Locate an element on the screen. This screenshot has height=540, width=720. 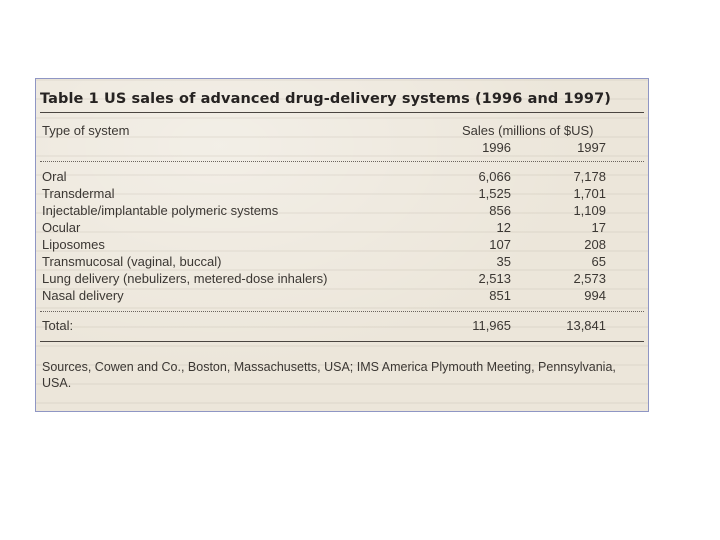
row-label: Transmucosal (vaginal, buccal) is located at coordinates (132, 261).